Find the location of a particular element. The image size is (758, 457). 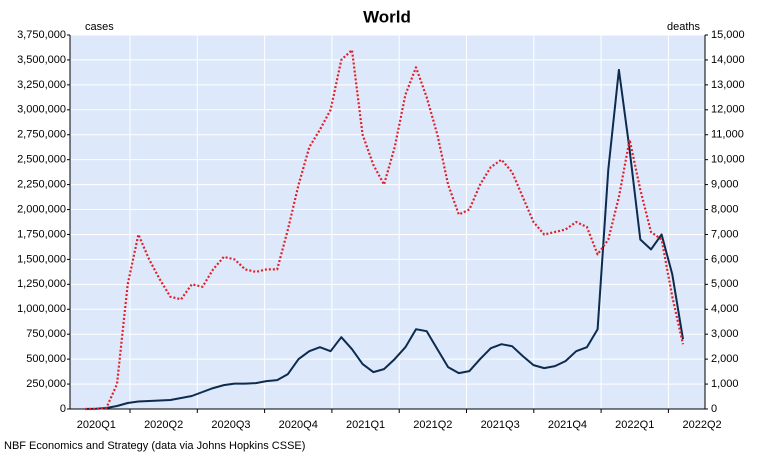

x-tick-label: 2021Q3 is located at coordinates (500, 425).